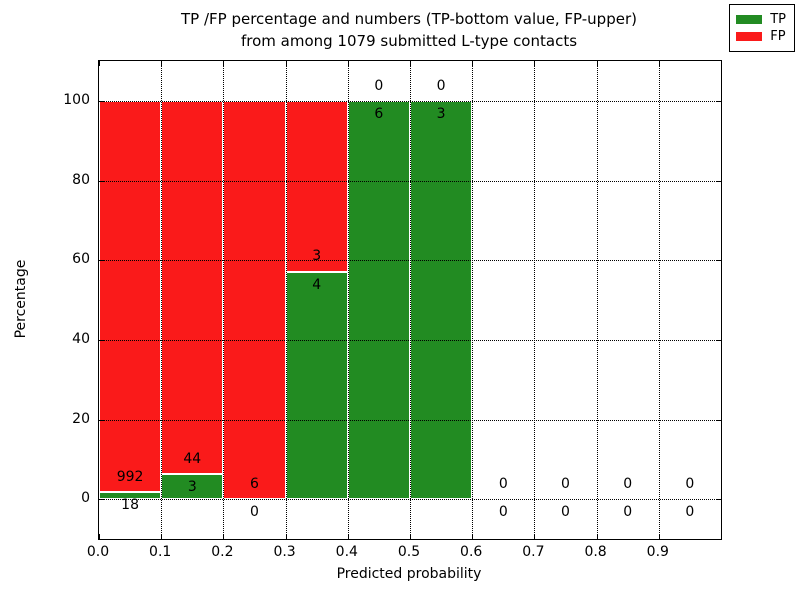 The width and height of the screenshot is (800, 600). Describe the element at coordinates (379, 113) in the screenshot. I see `tp-count-label: 6` at that location.